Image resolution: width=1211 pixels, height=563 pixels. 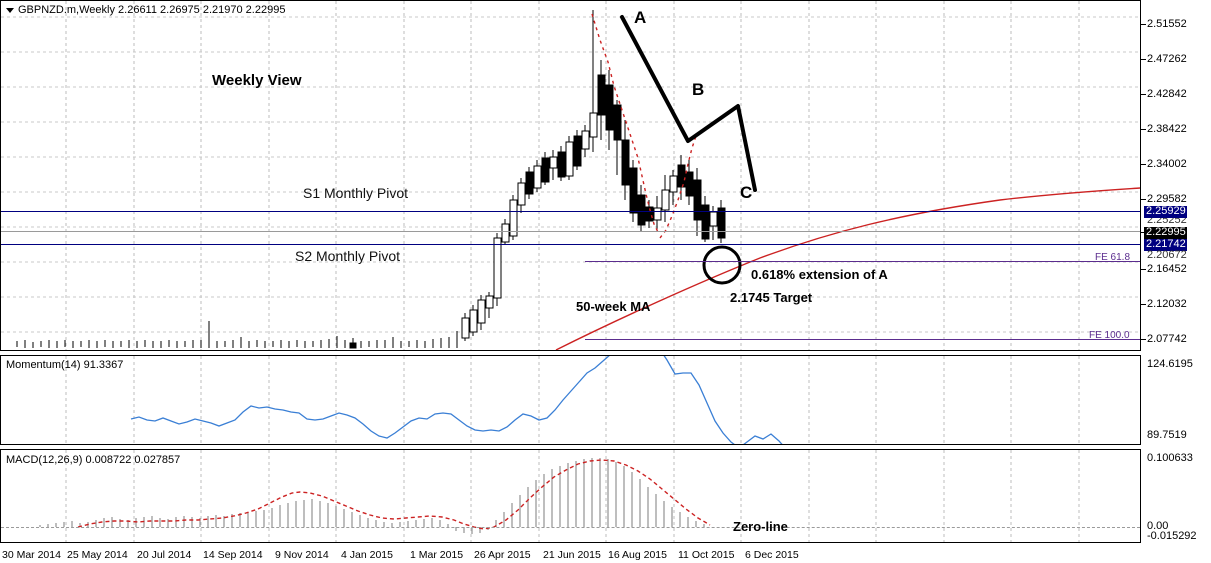 I want to click on price-tick: 2.38422, so click(x=1167, y=129).